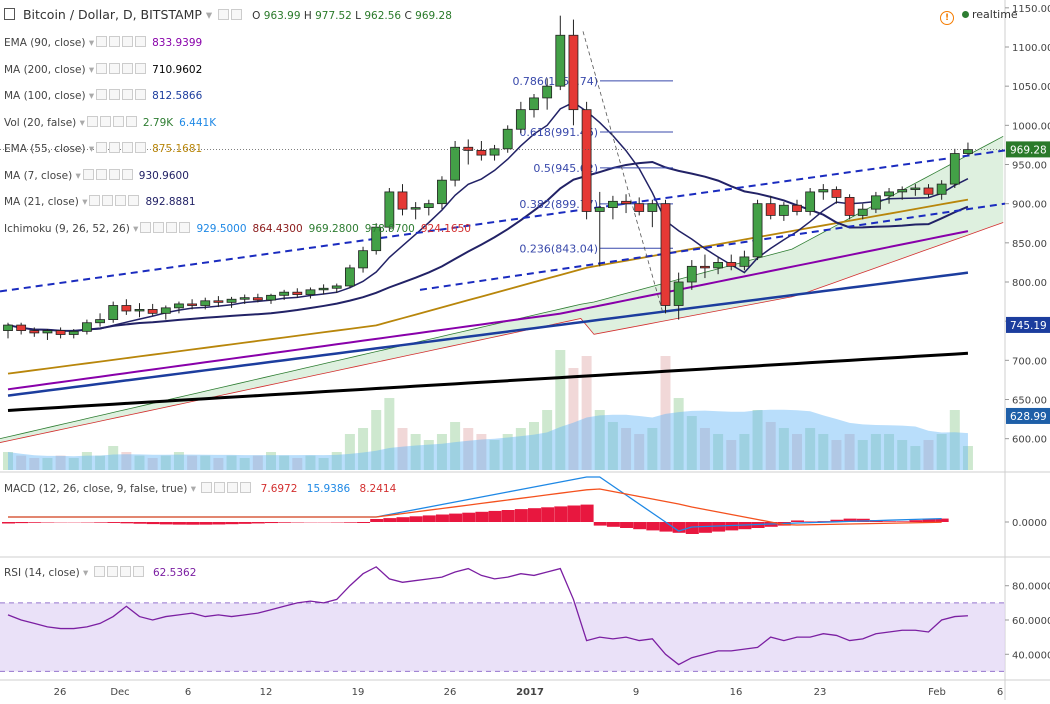  What do you see at coordinates (334, 229) in the screenshot?
I see `indicator-value: 969.2800` at bounding box center [334, 229].